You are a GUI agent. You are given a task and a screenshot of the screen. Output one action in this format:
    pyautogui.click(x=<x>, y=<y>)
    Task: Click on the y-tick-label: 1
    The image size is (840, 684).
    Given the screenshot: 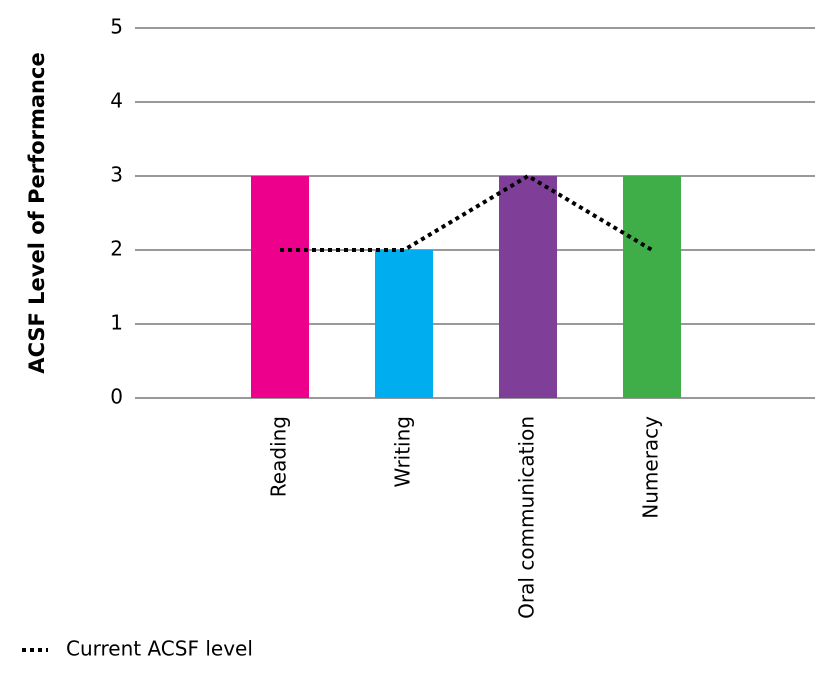 What is the action you would take?
    pyautogui.click(x=116, y=323)
    